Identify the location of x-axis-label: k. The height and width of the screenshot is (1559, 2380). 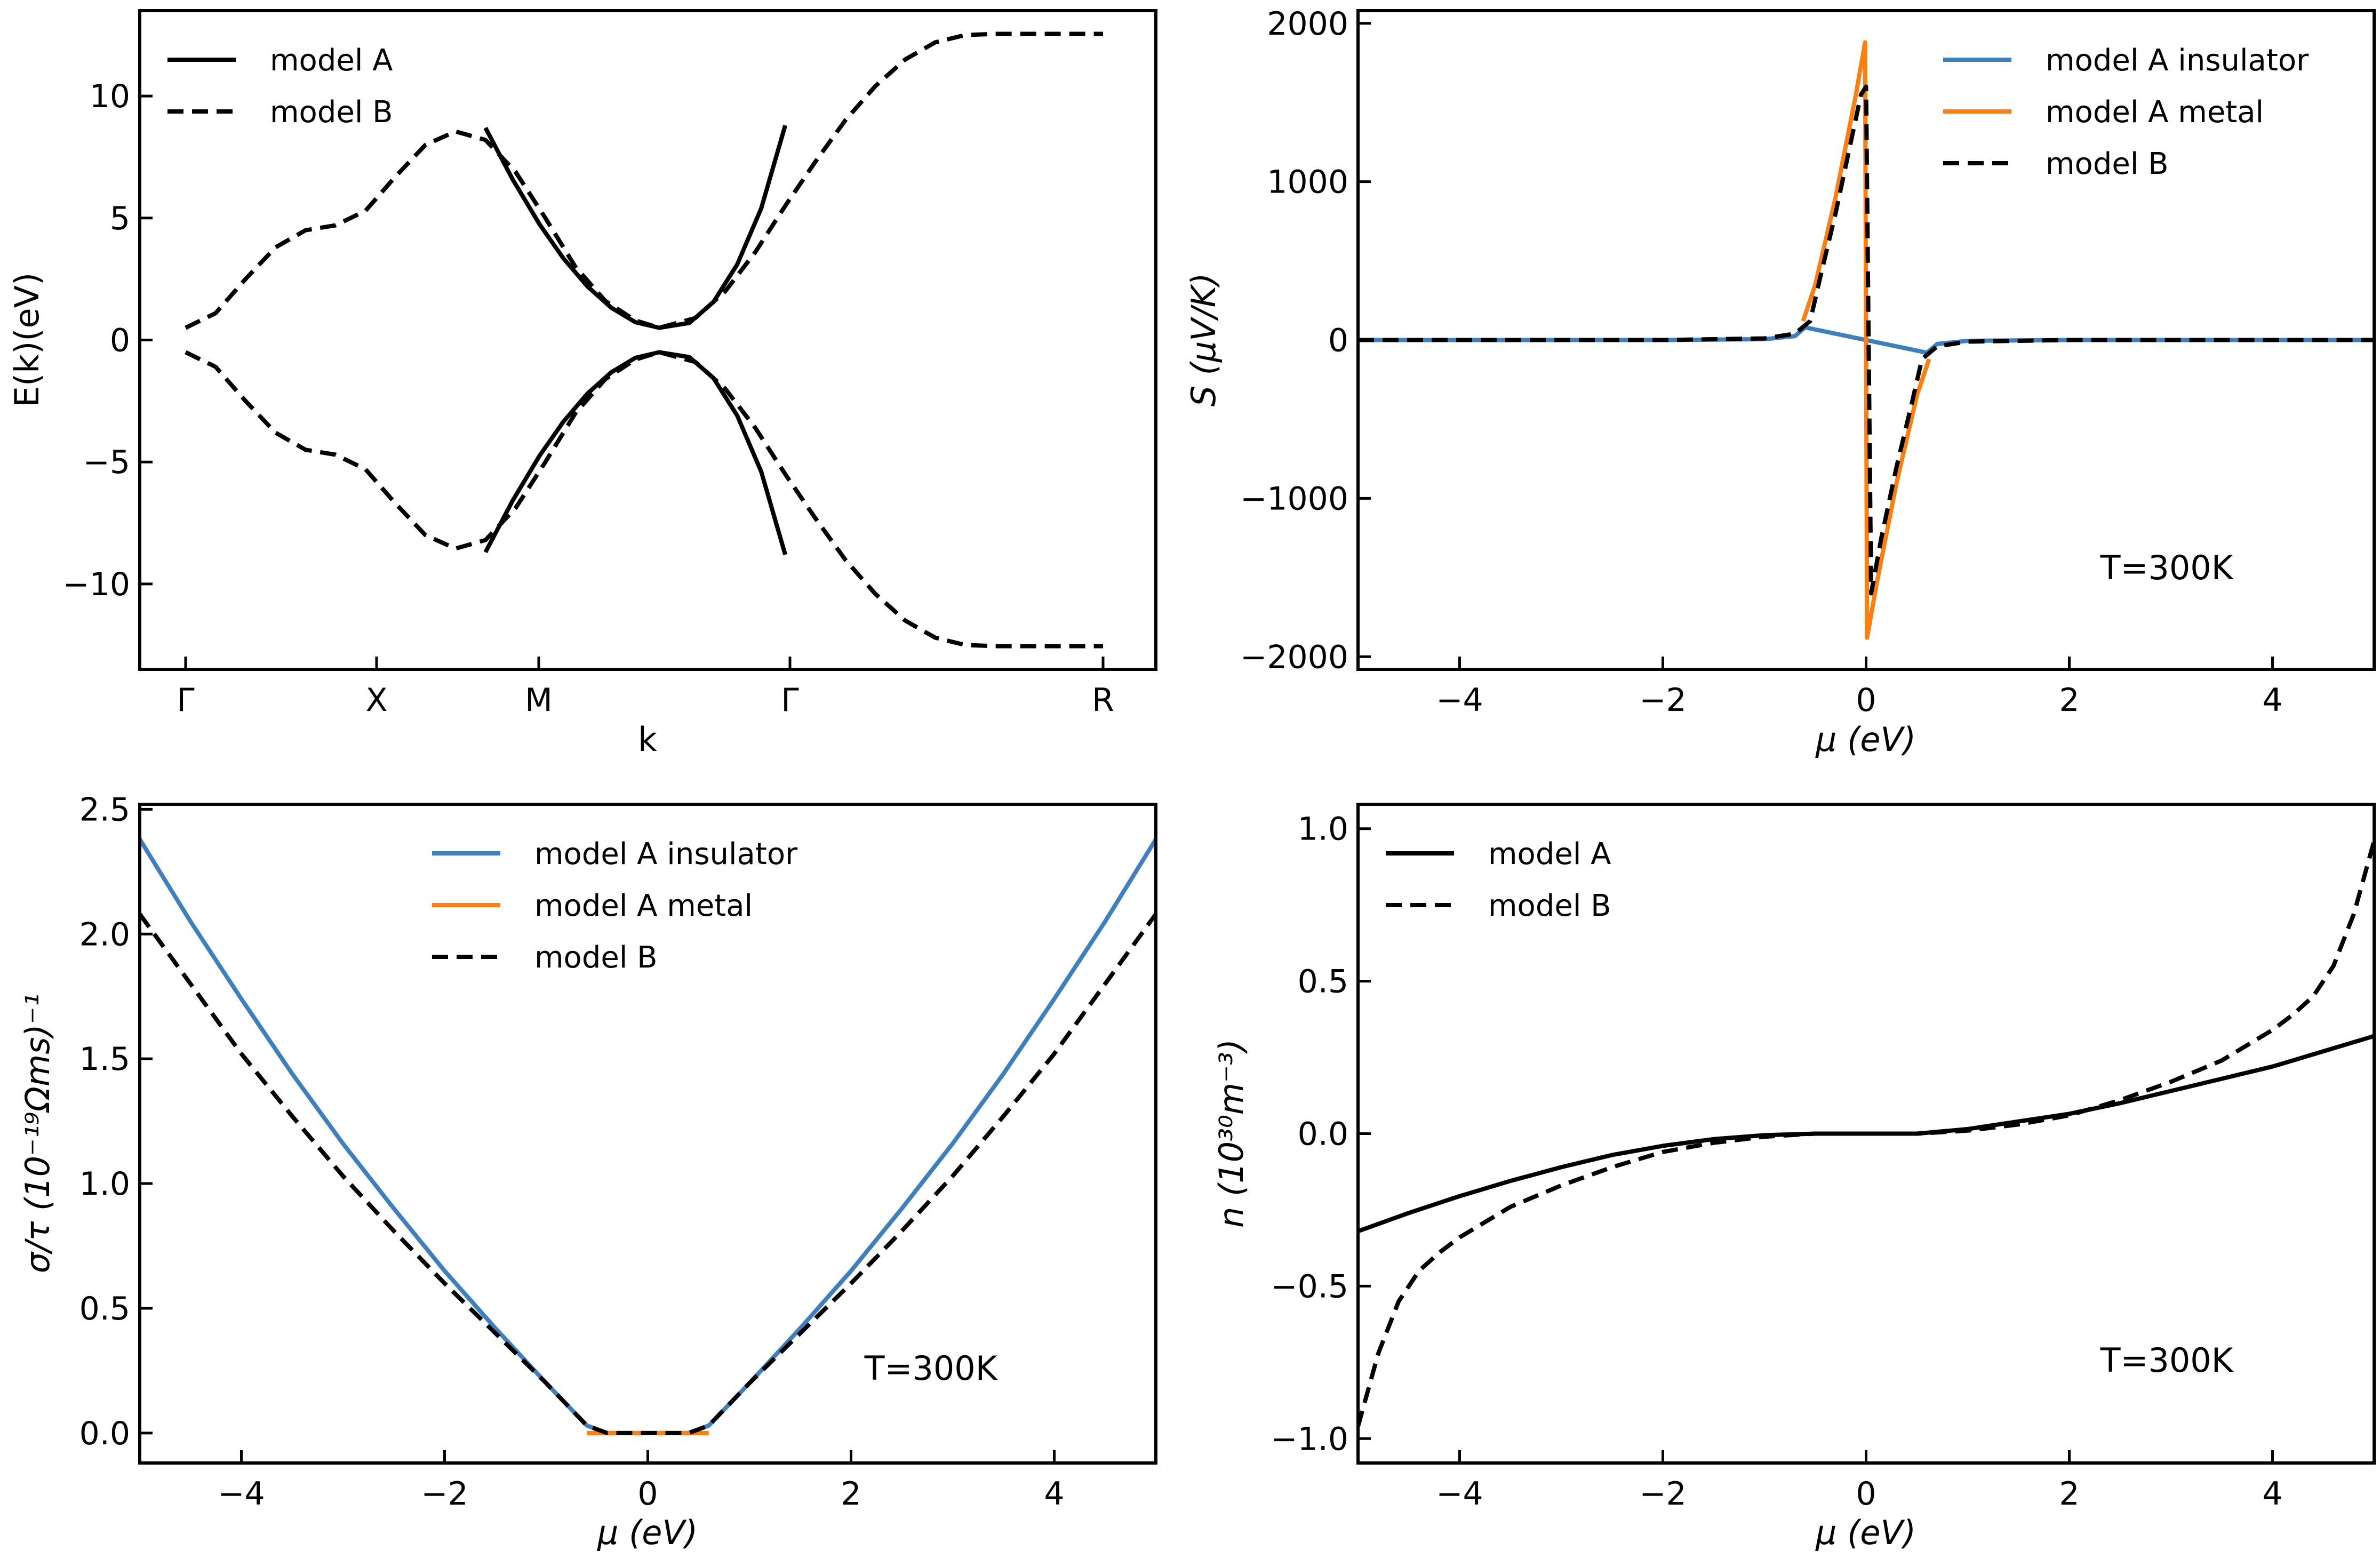
(647, 739).